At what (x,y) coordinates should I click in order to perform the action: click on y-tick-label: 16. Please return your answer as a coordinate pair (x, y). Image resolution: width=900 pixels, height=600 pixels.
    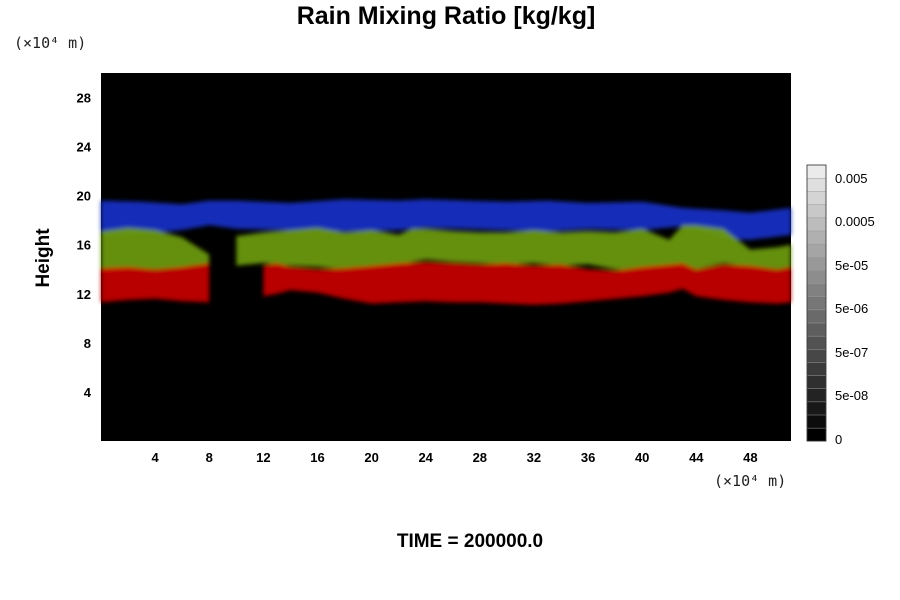
    Looking at the image, I should click on (84, 245).